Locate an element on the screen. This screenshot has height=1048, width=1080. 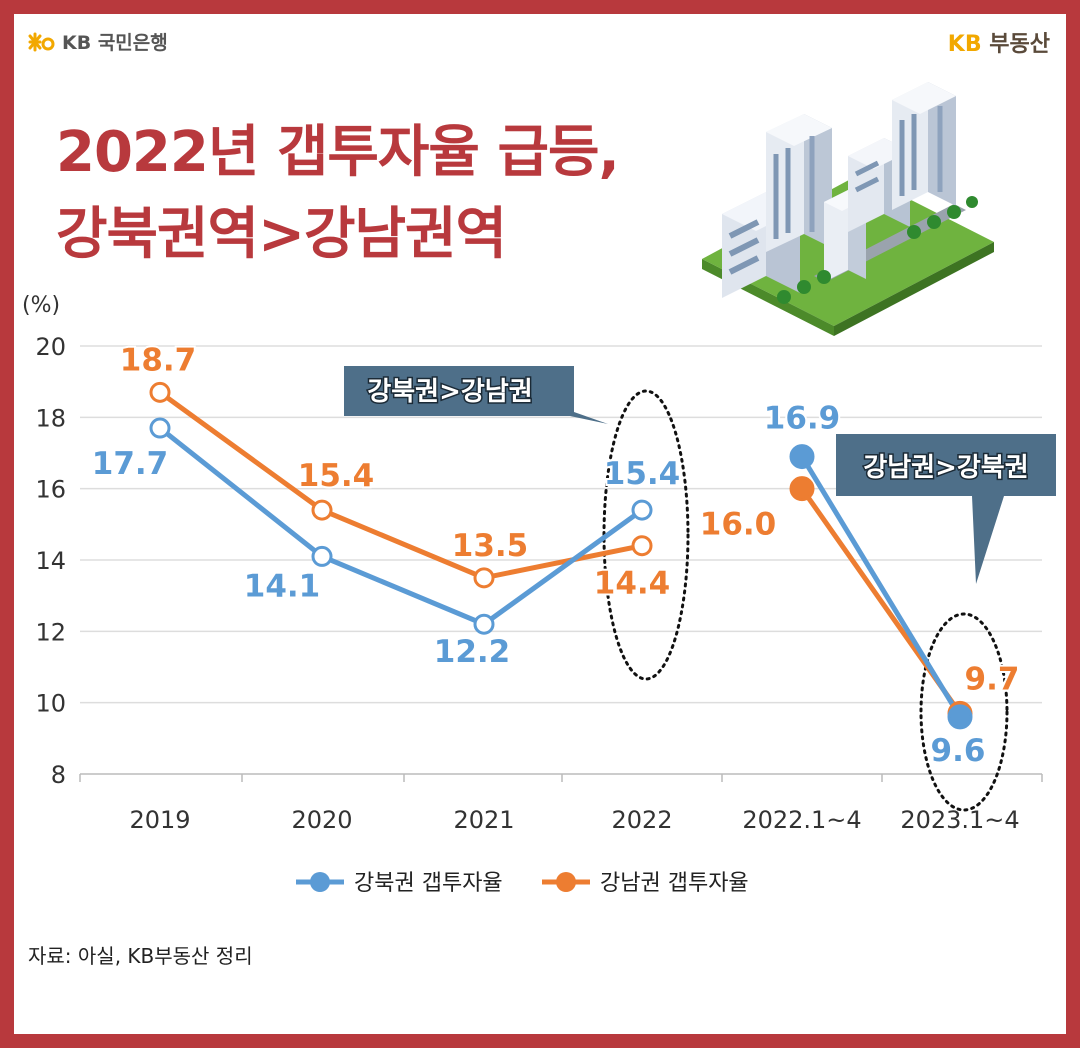
y-tick-label: 10 is located at coordinates (50, 704).